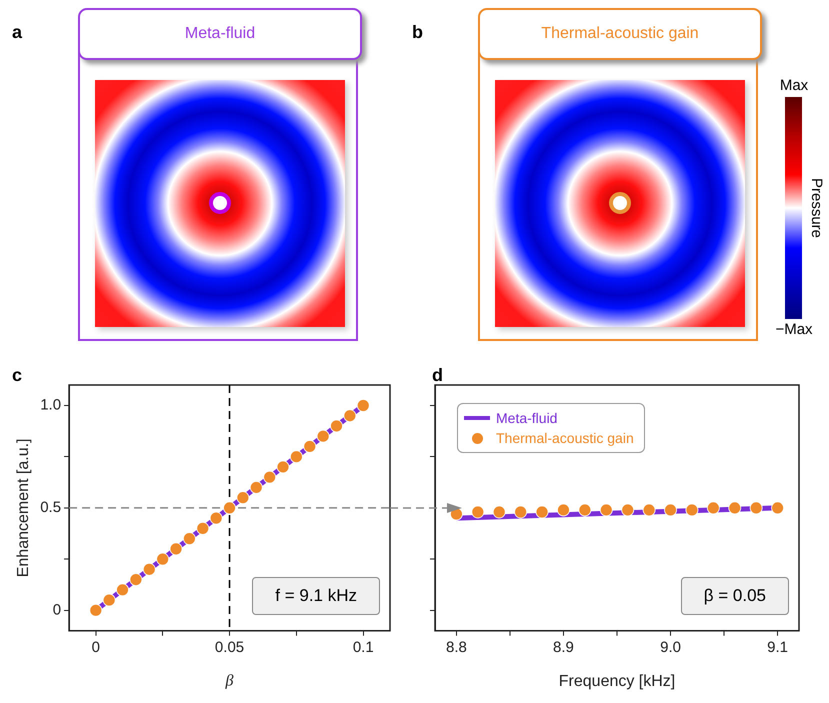 The image size is (829, 703). Describe the element at coordinates (620, 34) in the screenshot. I see `text: Thermal-acoustic gain` at that location.